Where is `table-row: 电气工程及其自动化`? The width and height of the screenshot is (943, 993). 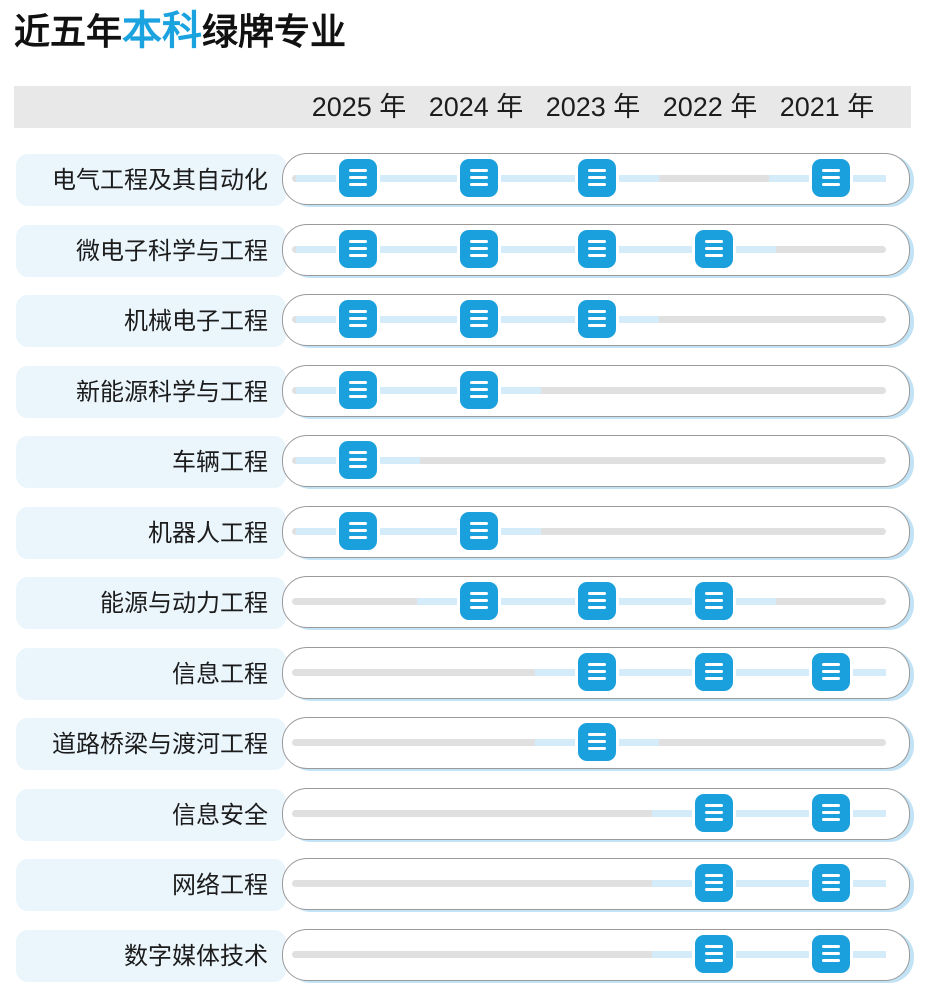
table-row: 电气工程及其自动化 is located at coordinates (471, 180).